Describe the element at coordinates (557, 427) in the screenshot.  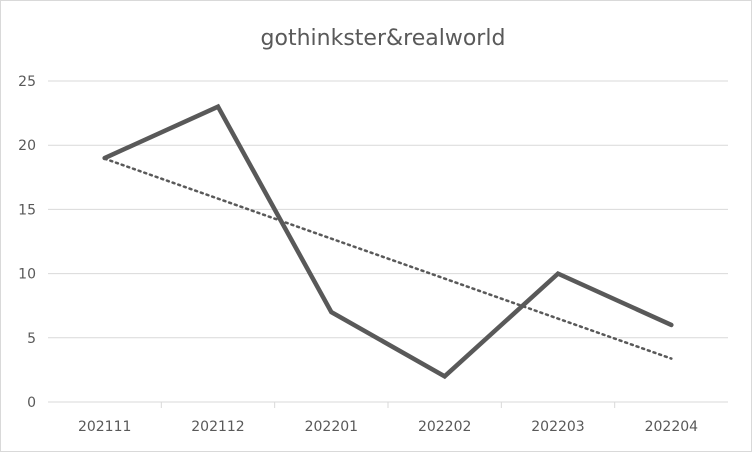
I see `x-tick-label: 202203` at that location.